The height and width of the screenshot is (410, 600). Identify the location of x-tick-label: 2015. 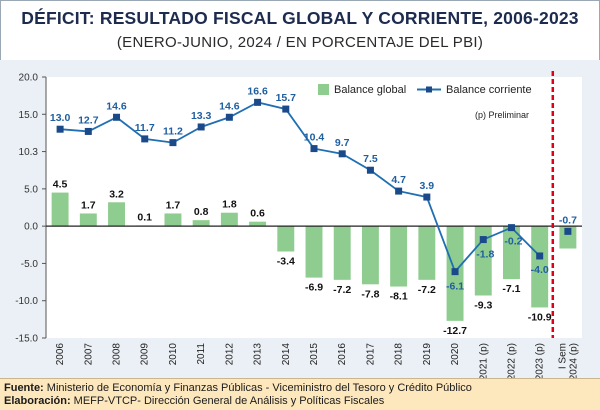
(314, 354).